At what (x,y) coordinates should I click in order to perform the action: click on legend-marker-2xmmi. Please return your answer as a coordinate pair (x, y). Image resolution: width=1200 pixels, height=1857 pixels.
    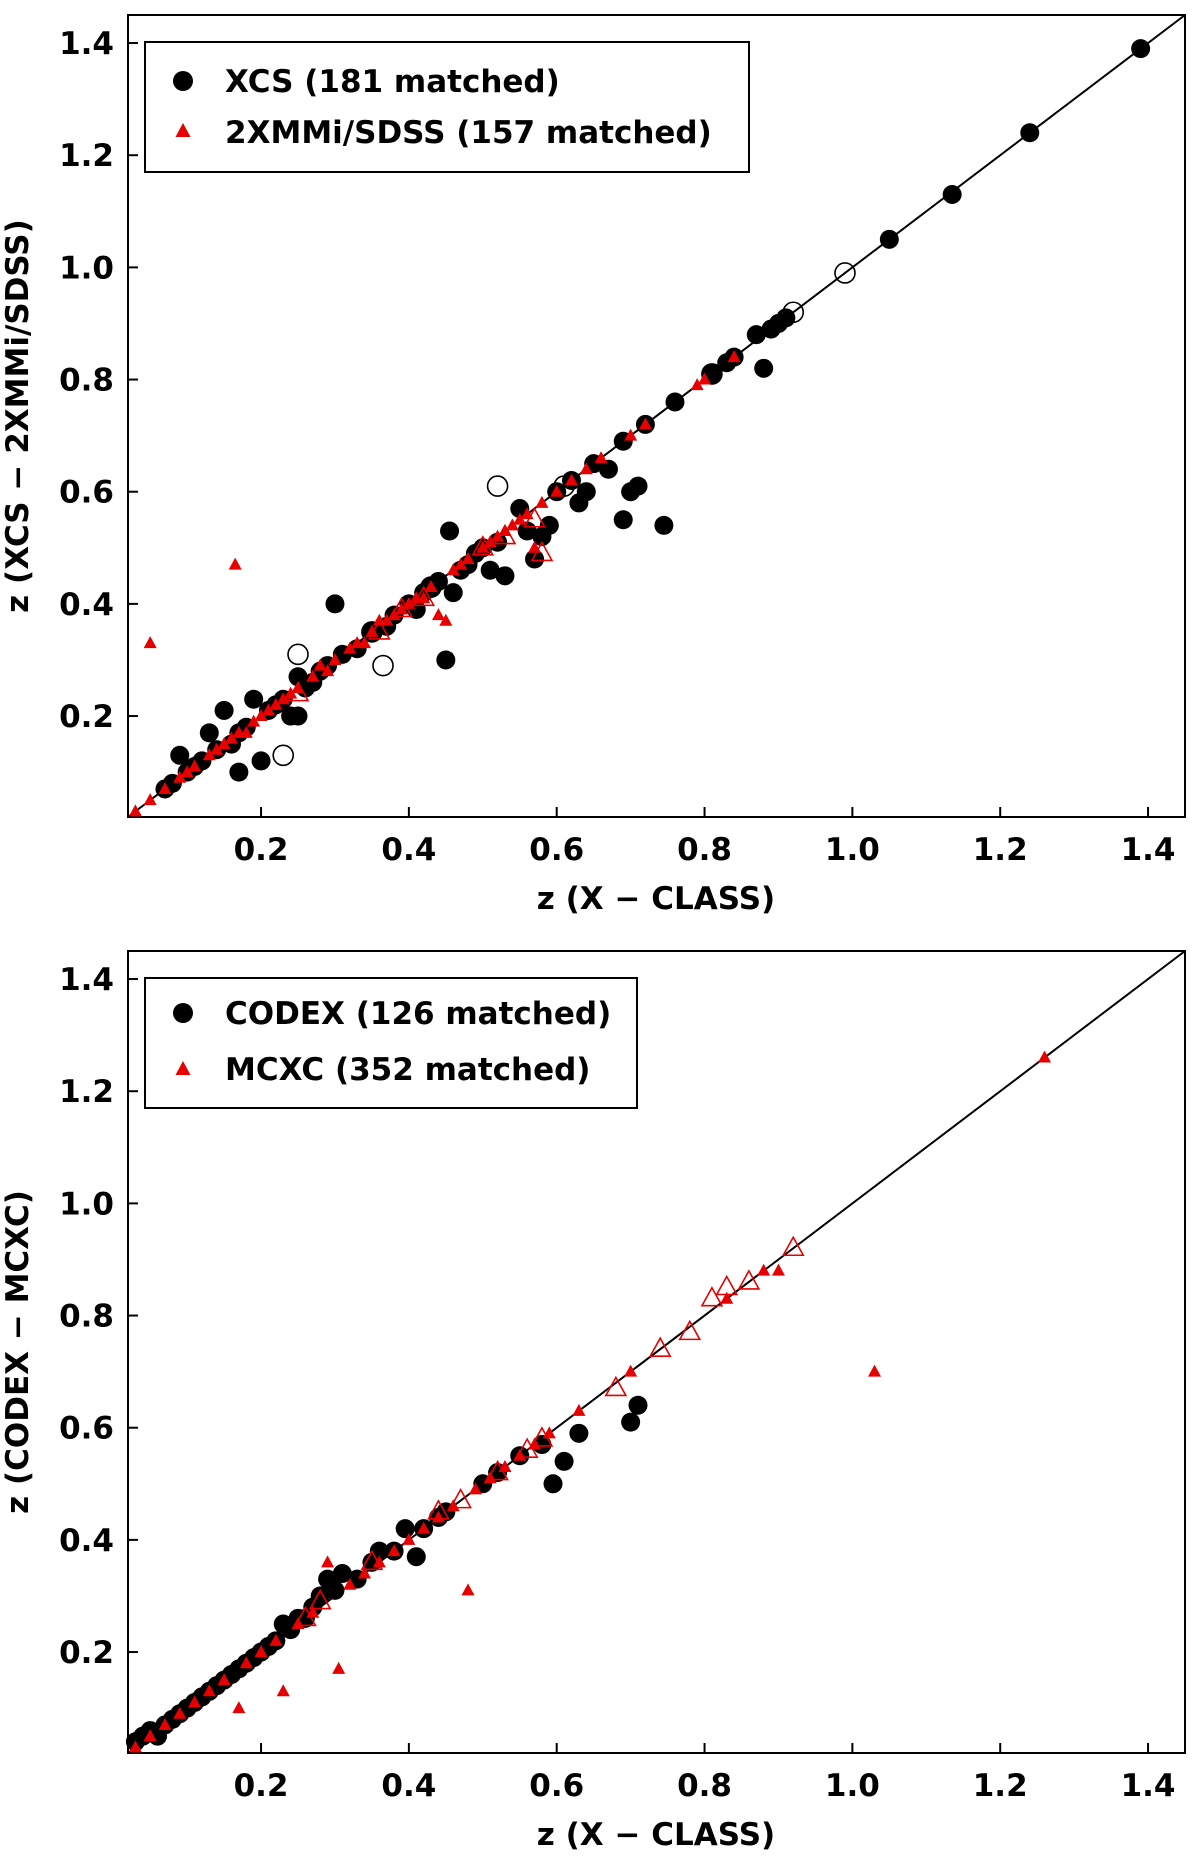
    Looking at the image, I should click on (183, 130).